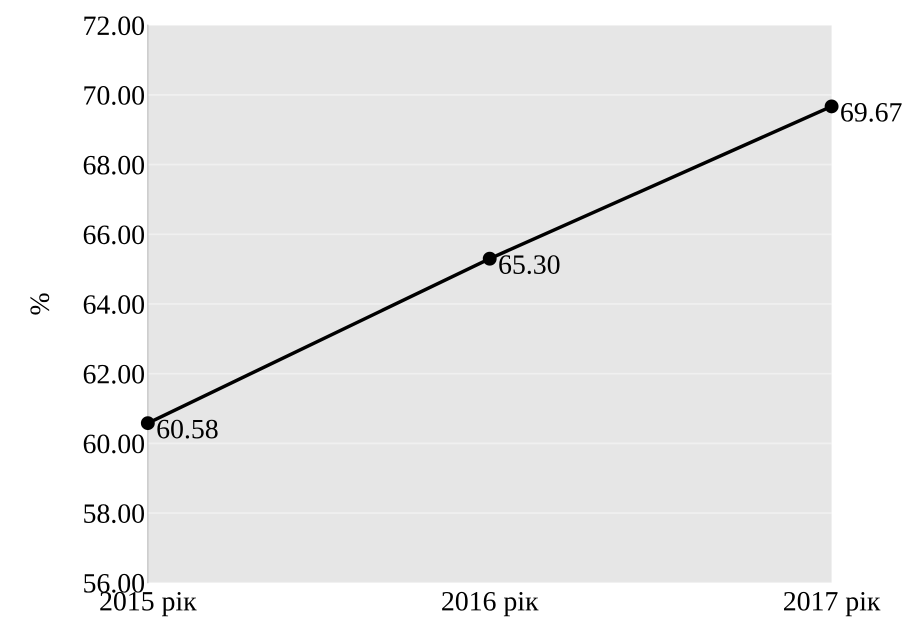 This screenshot has width=924, height=630. I want to click on y-tick-label: 70.00, so click(114, 95).